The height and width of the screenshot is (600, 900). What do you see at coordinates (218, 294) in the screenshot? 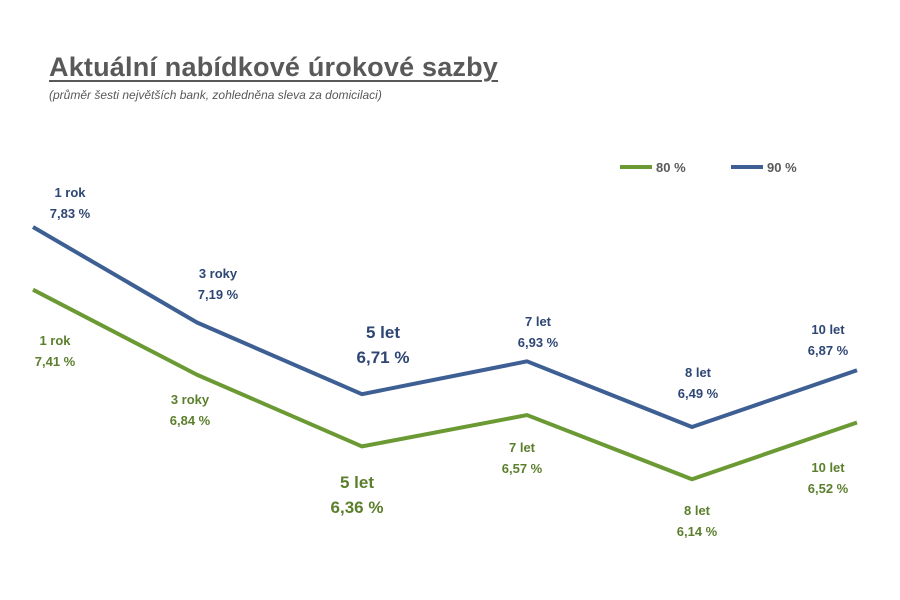
I see `data-label-value: 7,19 %` at bounding box center [218, 294].